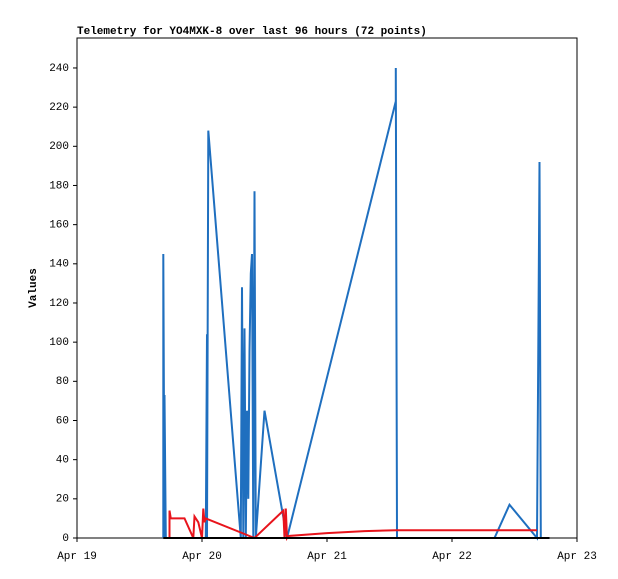 The width and height of the screenshot is (618, 579). What do you see at coordinates (59, 304) in the screenshot?
I see `y-tick-label: 120` at bounding box center [59, 304].